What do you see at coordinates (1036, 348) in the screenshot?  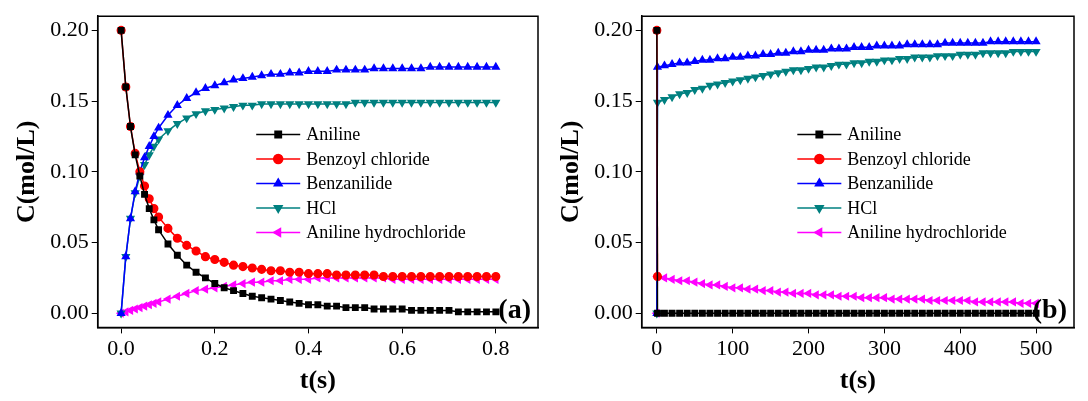 I see `x-tick-label: 500` at bounding box center [1036, 348].